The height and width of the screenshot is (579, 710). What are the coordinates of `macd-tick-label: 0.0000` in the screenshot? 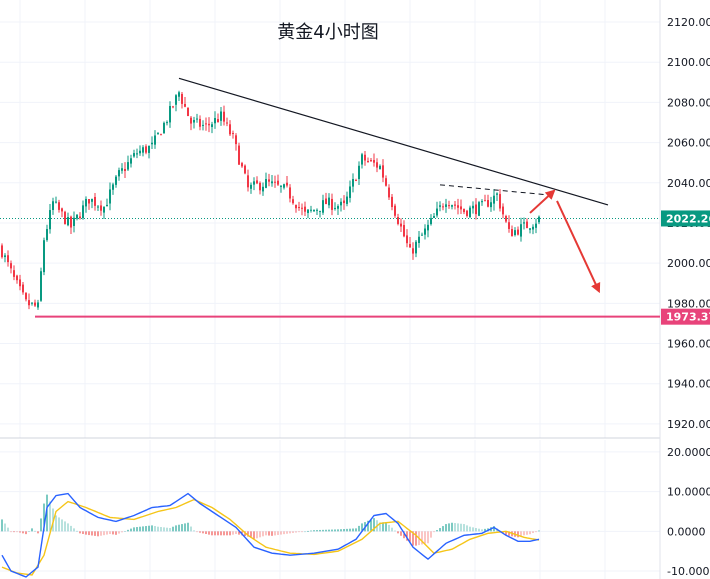 It's located at (686, 531).